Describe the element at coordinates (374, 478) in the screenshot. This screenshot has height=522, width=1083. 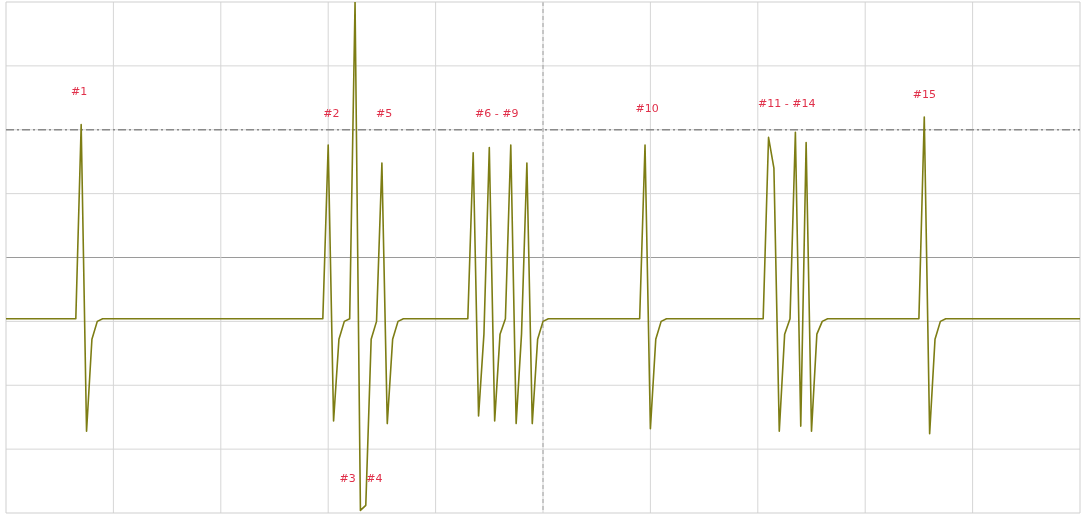
I see `annotation: #4` at that location.